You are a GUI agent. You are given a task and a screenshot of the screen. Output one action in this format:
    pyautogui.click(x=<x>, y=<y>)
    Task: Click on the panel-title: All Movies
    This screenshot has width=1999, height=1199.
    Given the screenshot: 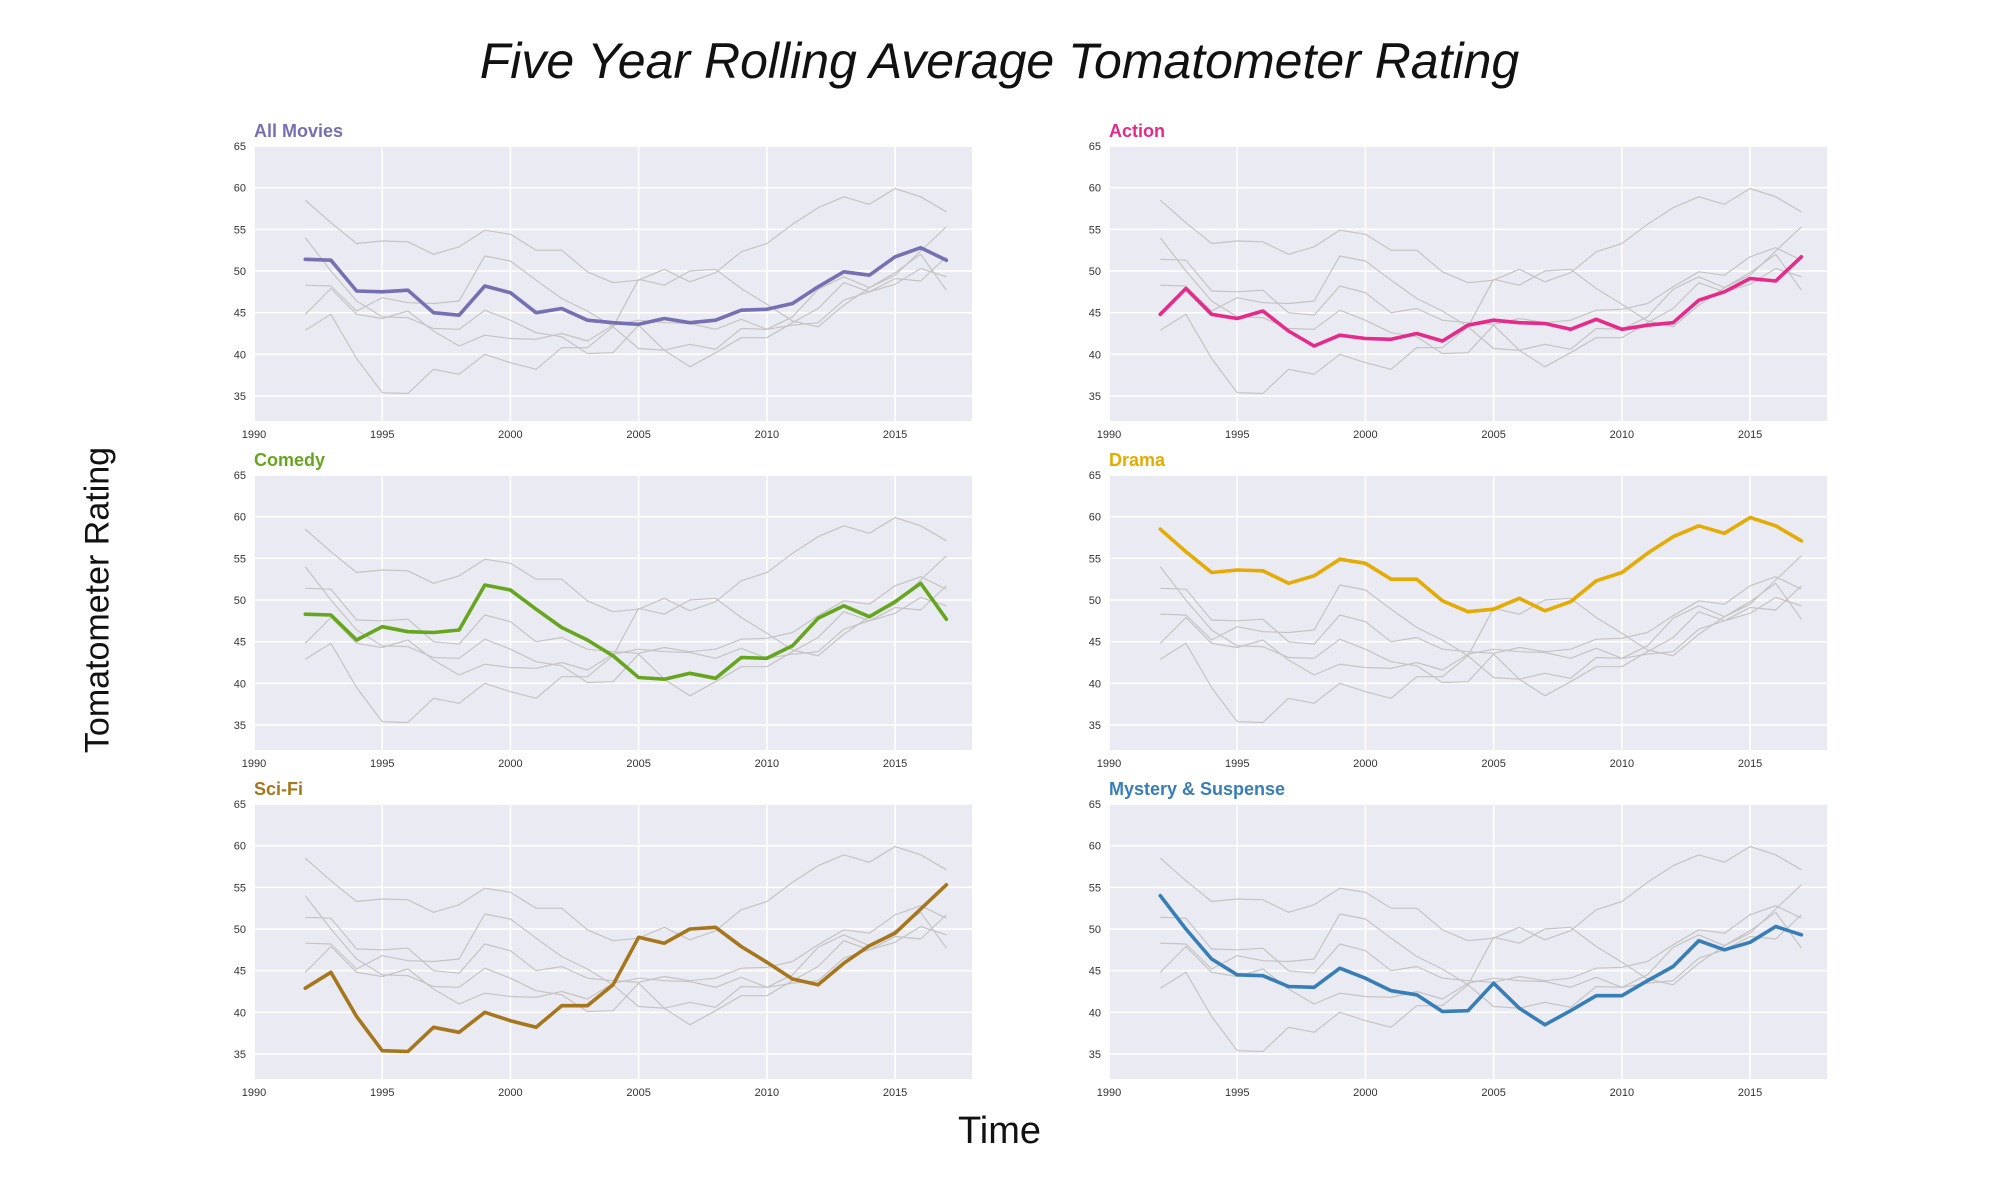 What is the action you would take?
    pyautogui.click(x=298, y=131)
    